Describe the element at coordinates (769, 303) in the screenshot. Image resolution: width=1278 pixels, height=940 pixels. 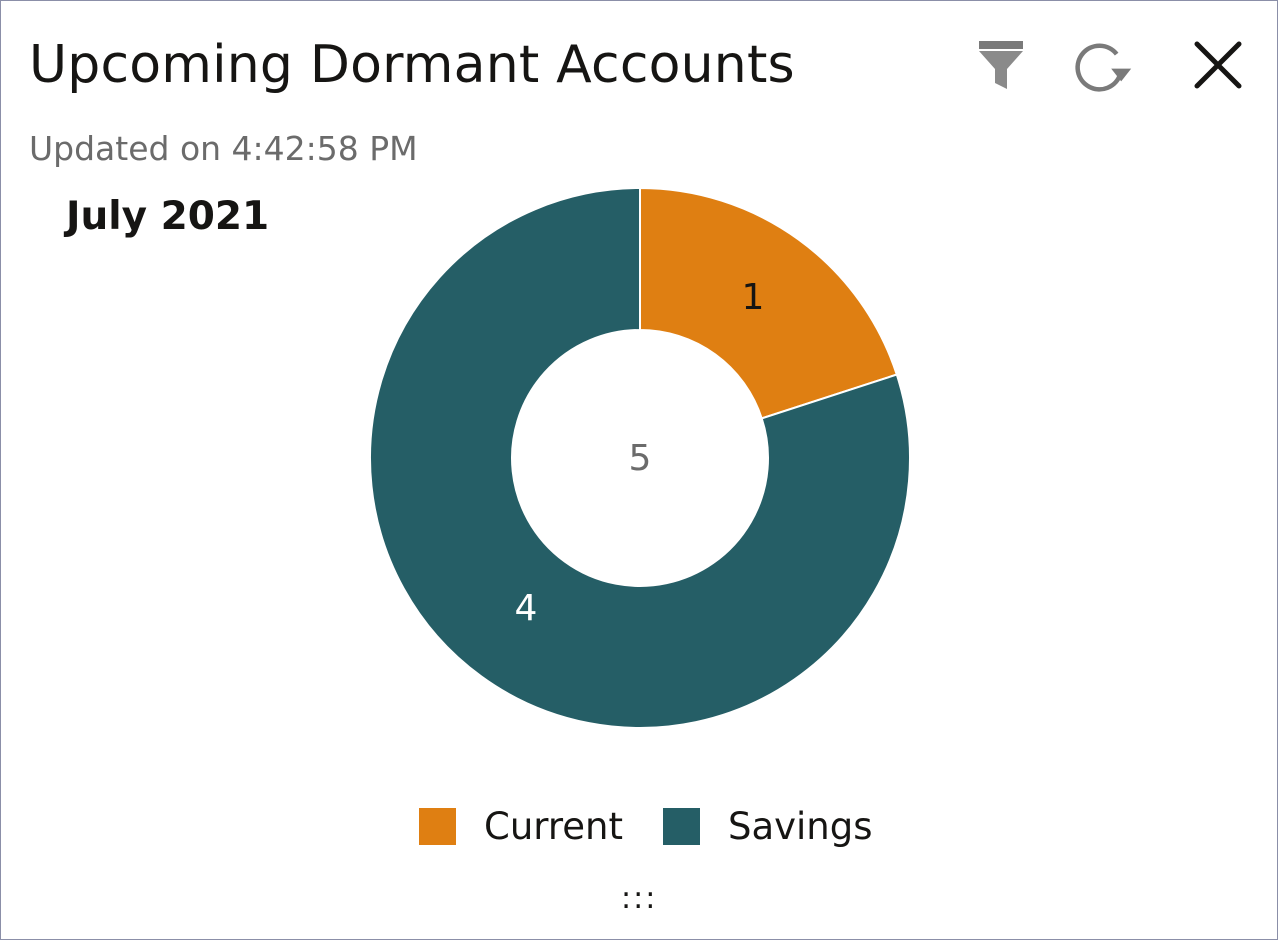
I see `donut-slice-current` at that location.